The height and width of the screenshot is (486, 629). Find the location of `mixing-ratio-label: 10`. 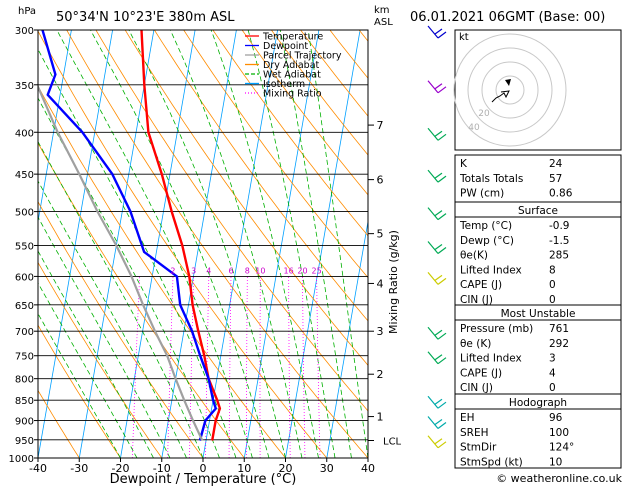

mixing-ratio-label: 10 is located at coordinates (260, 270).